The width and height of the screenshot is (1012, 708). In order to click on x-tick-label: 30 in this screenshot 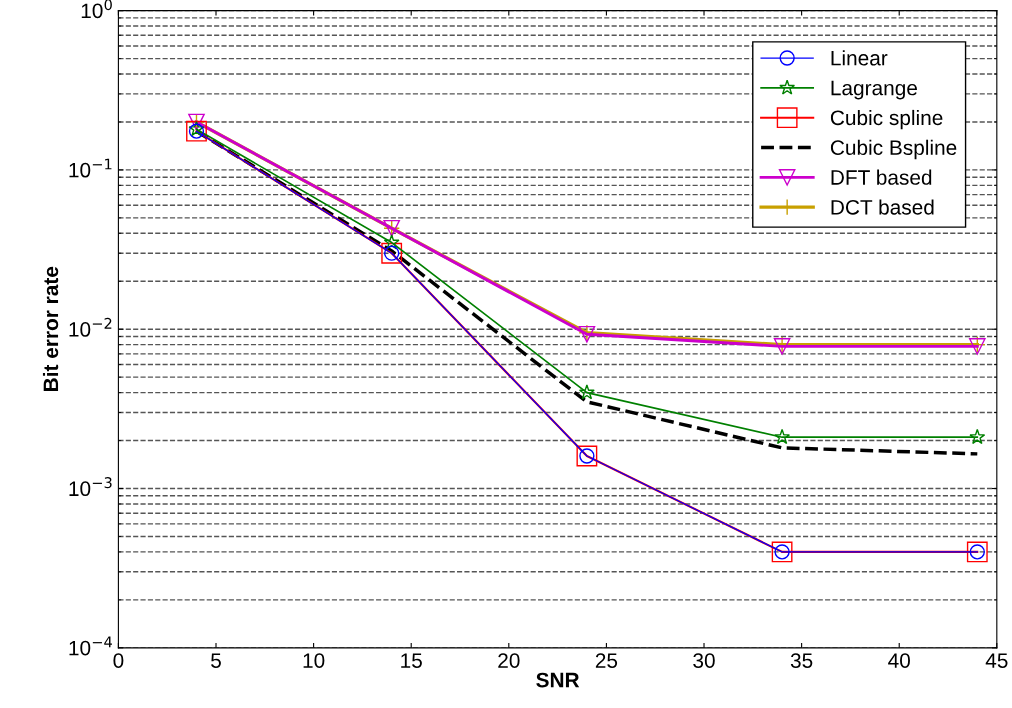, I will do `click(704, 660)`.